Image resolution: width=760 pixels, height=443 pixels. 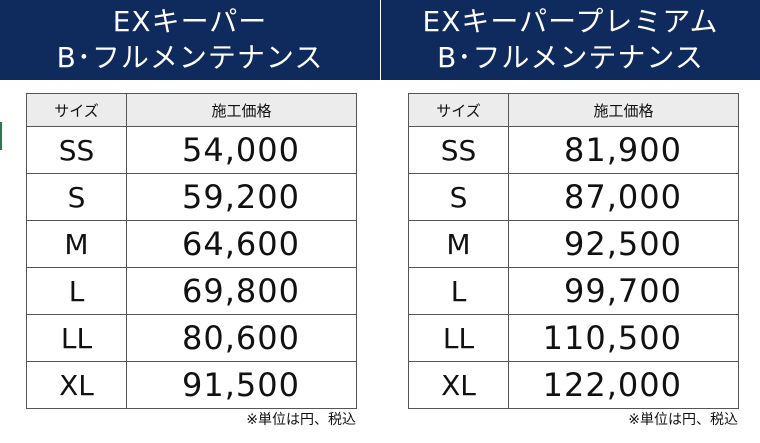 I want to click on ex-keeper-premium-header: EXキーパープレミアム B･フルメンテナンス, so click(x=570, y=40).